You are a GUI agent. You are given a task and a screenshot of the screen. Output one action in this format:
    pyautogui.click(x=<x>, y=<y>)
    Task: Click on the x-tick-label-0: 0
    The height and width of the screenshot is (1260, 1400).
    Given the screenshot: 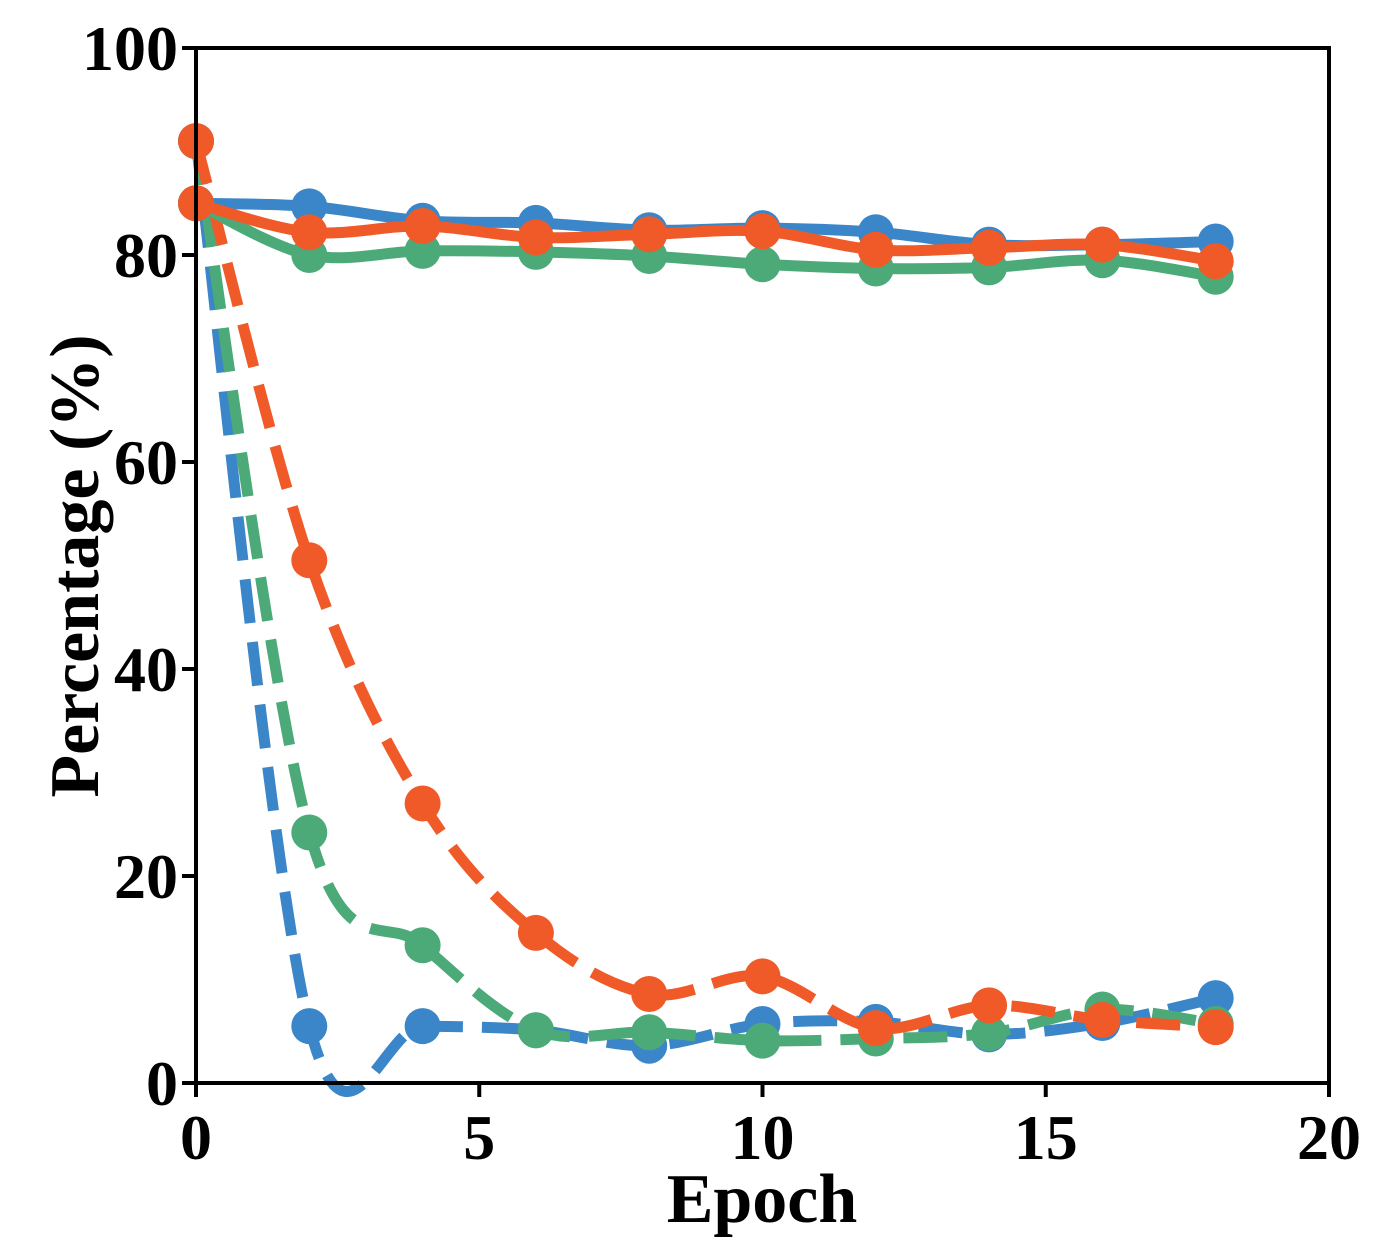 What is the action you would take?
    pyautogui.click(x=196, y=1137)
    